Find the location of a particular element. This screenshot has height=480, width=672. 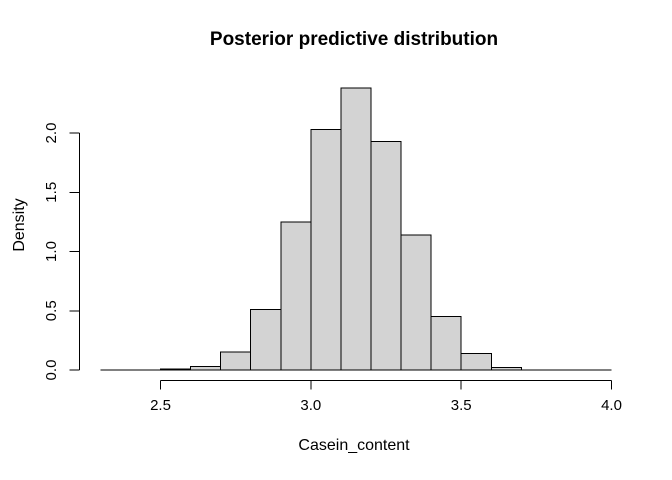

x-tick-label: 2.5 is located at coordinates (160, 405).